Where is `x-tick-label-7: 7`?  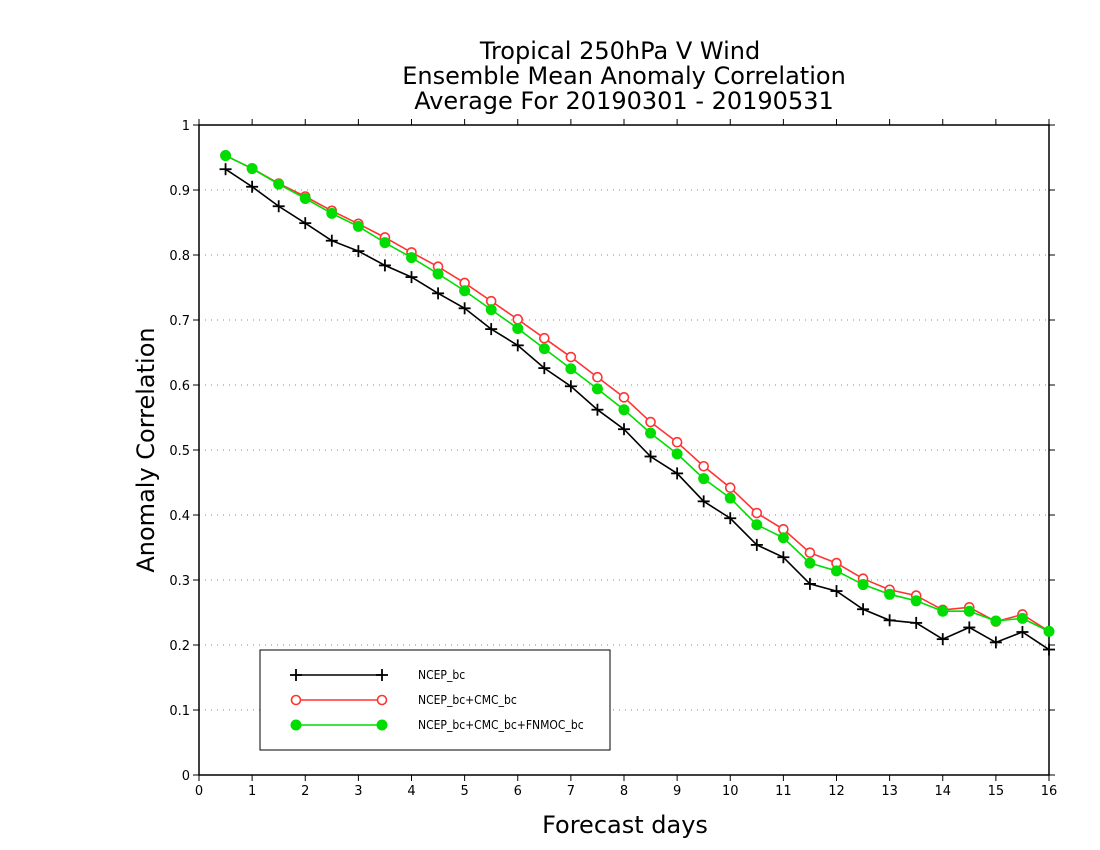 x-tick-label-7: 7 is located at coordinates (571, 791).